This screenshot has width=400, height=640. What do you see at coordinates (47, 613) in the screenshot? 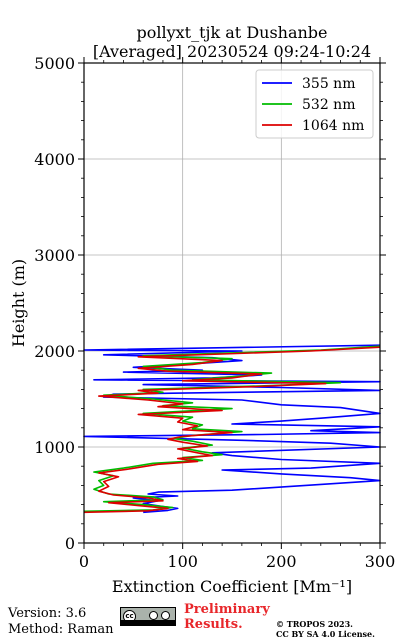
I see `version-text: Version: 3.6` at bounding box center [47, 613].